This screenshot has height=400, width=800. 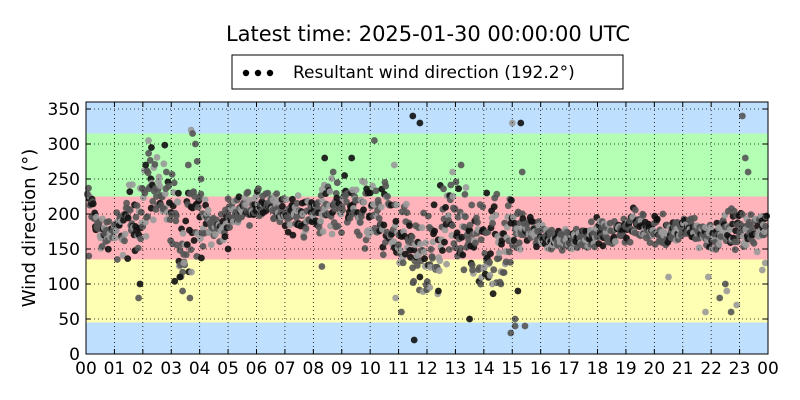 I want to click on x-tick-label: 22, so click(x=711, y=369).